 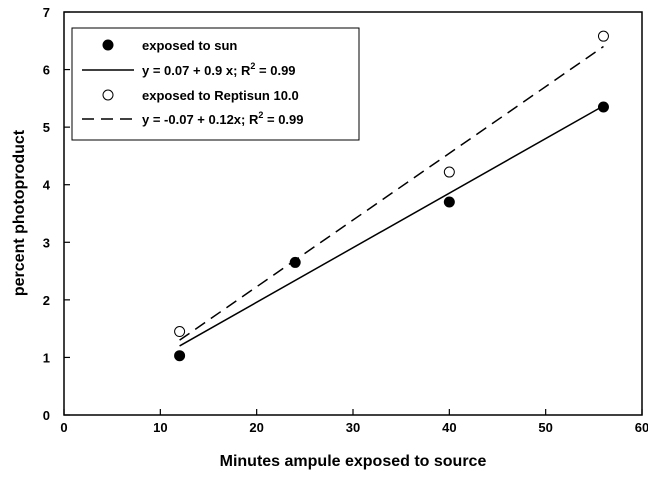 I want to click on fit-solid-eq: y = 0.07 + 0.9 x; R, so click(x=196, y=70).